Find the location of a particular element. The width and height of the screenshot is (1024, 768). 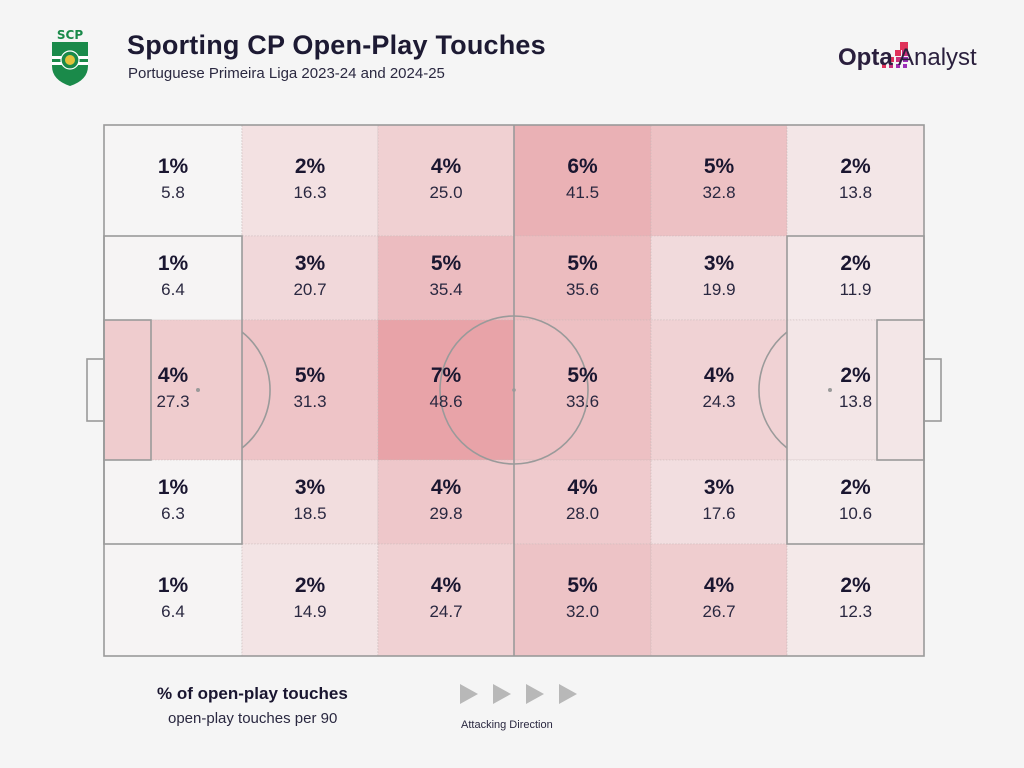

legend-secondary-metric: open-play touches per 90 is located at coordinates (253, 718).